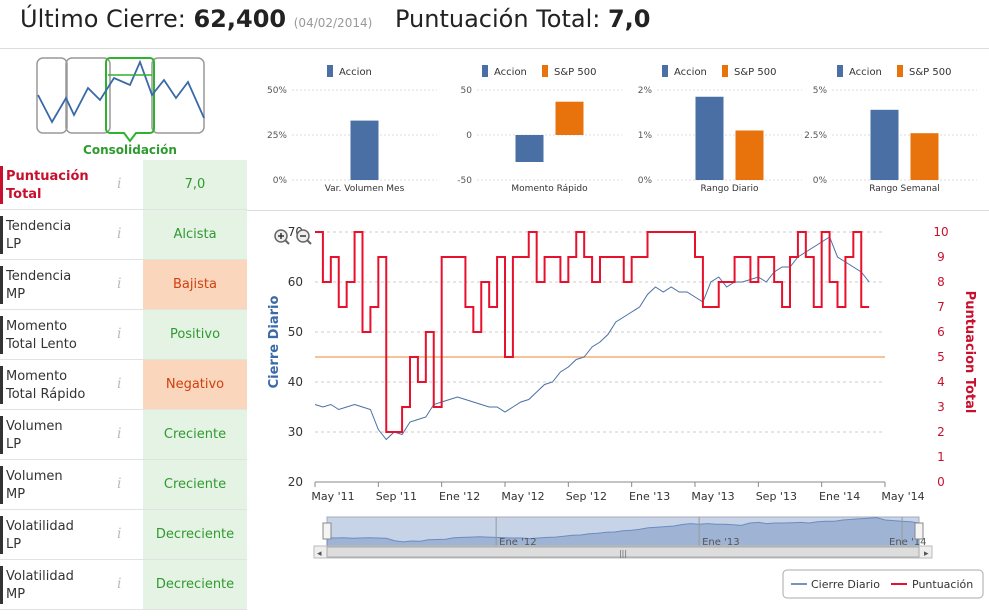  I want to click on x-tick-label: Ene '13, so click(649, 496).